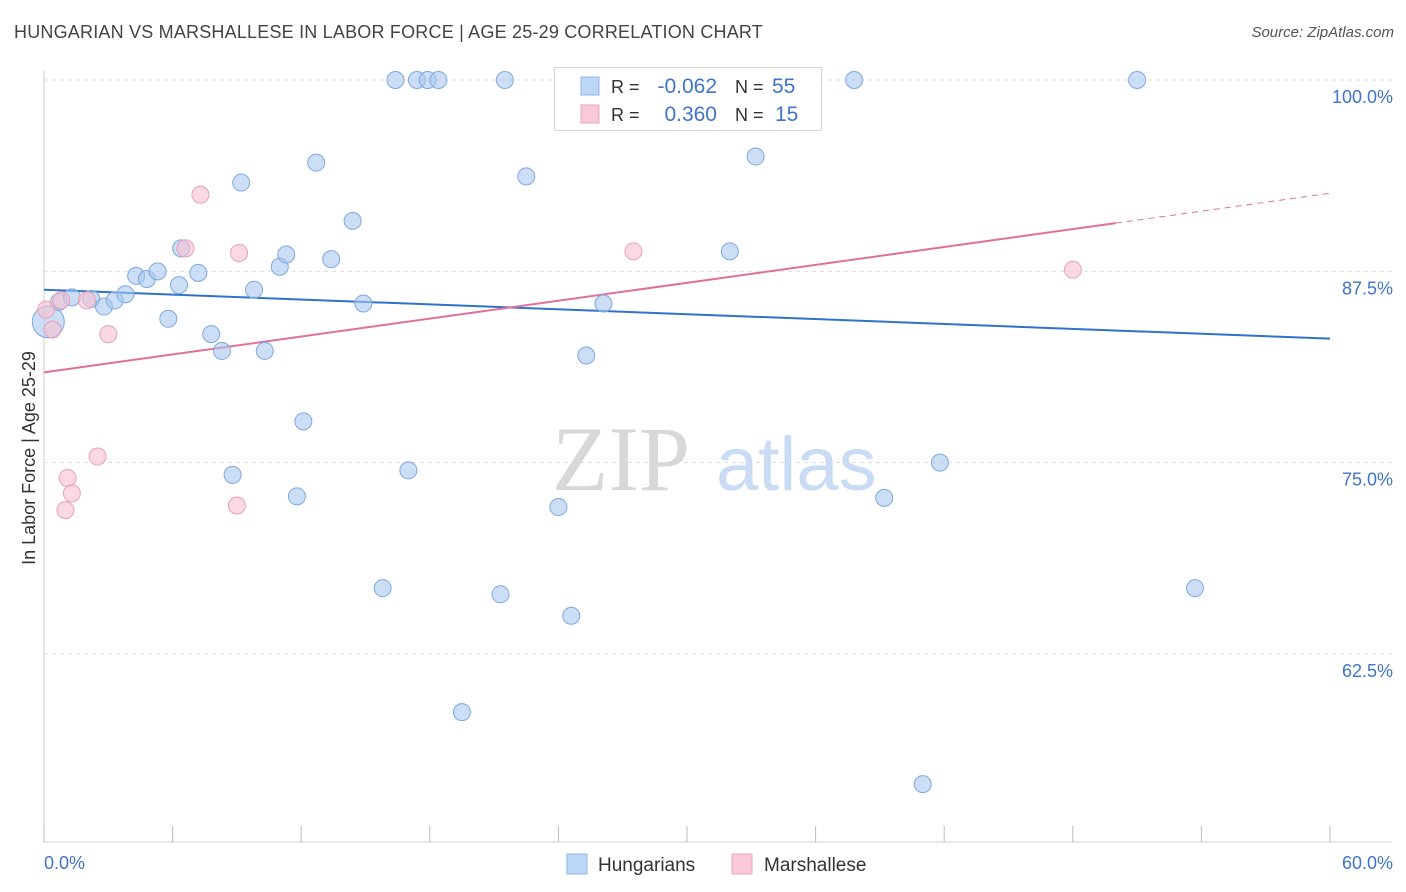 Image resolution: width=1406 pixels, height=892 pixels. What do you see at coordinates (749, 87) in the screenshot?
I see `legend-n-label-1: N =` at bounding box center [749, 87].